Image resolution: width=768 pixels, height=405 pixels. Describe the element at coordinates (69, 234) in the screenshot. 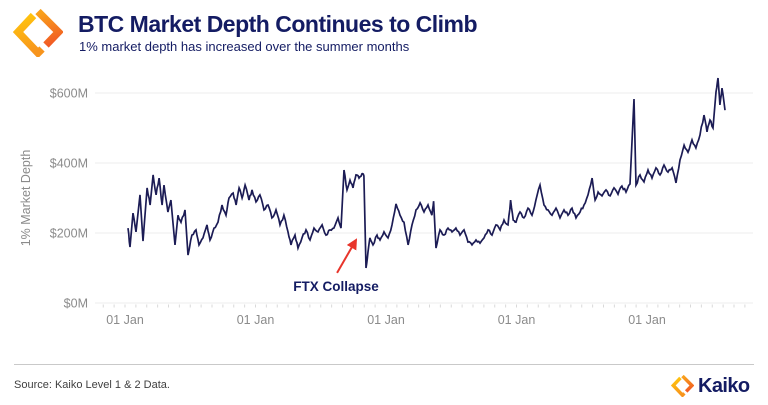

I see `y-tick-label: $200M` at that location.